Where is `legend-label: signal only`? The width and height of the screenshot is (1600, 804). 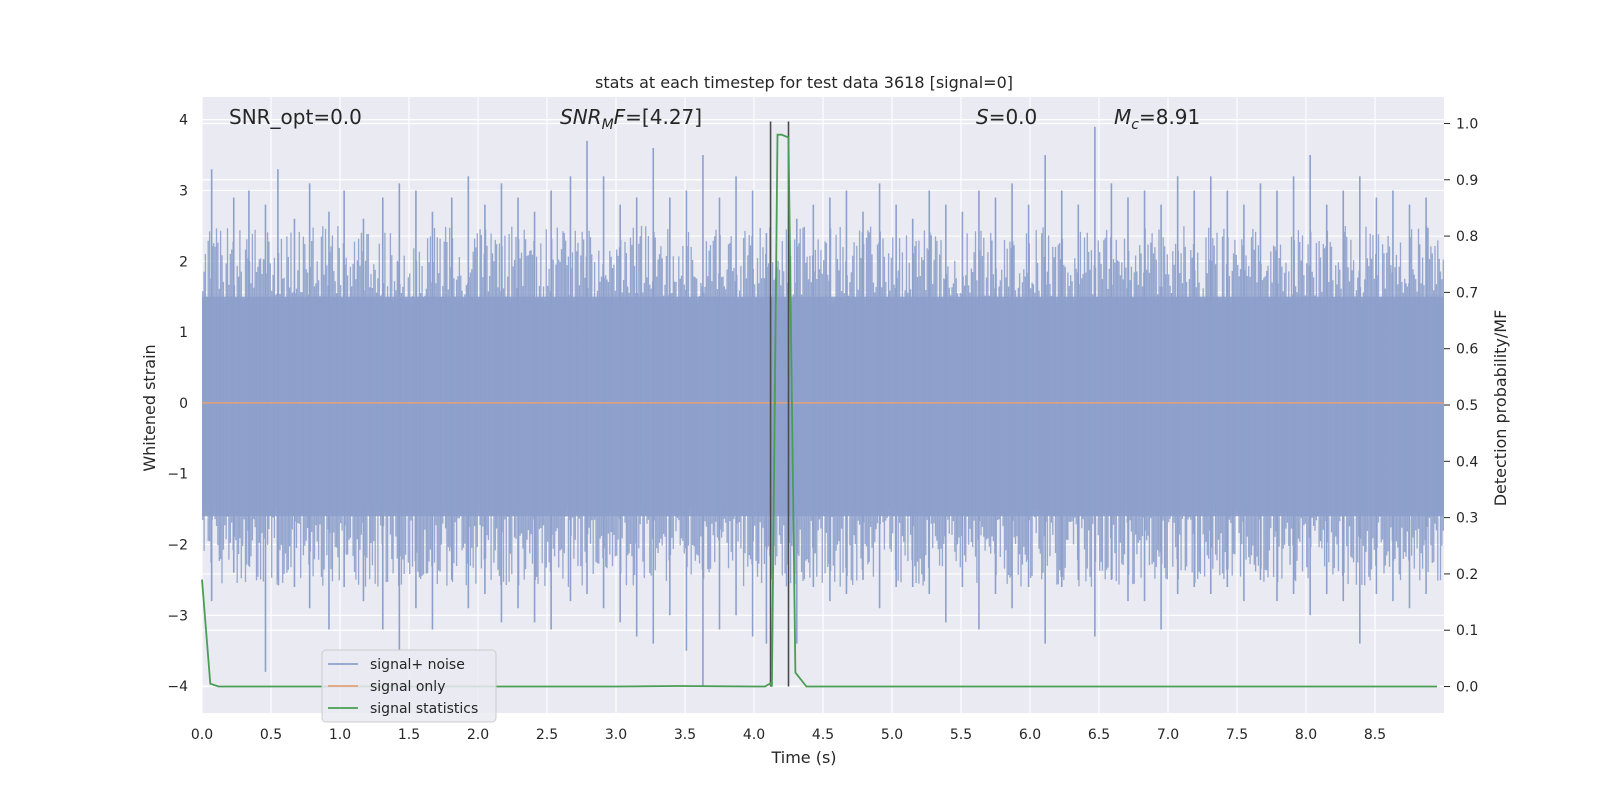 legend-label: signal only is located at coordinates (407, 687).